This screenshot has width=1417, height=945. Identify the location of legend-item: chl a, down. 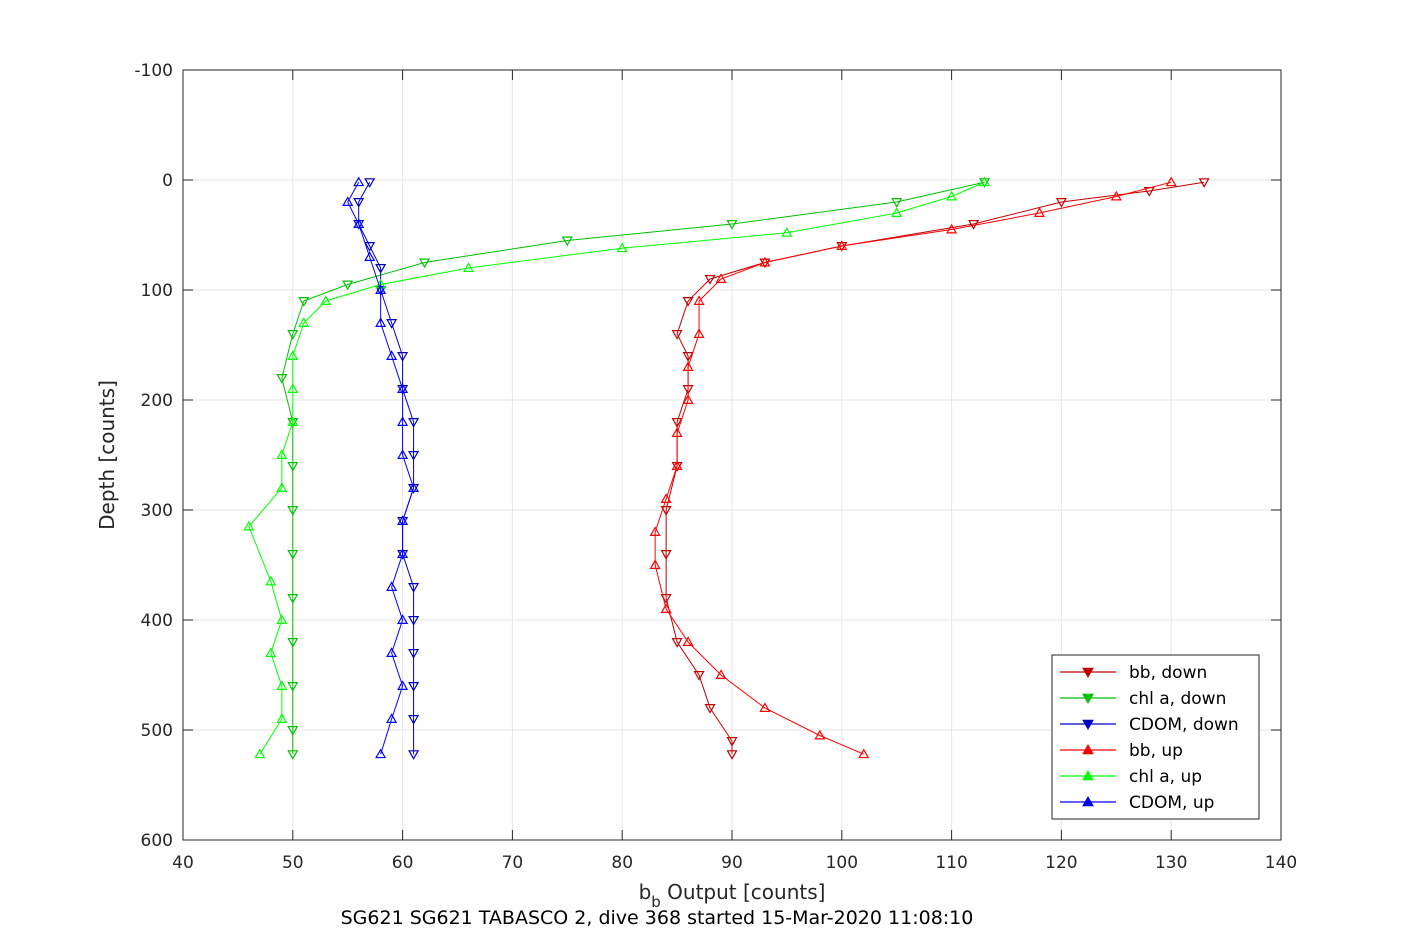
(1143, 699).